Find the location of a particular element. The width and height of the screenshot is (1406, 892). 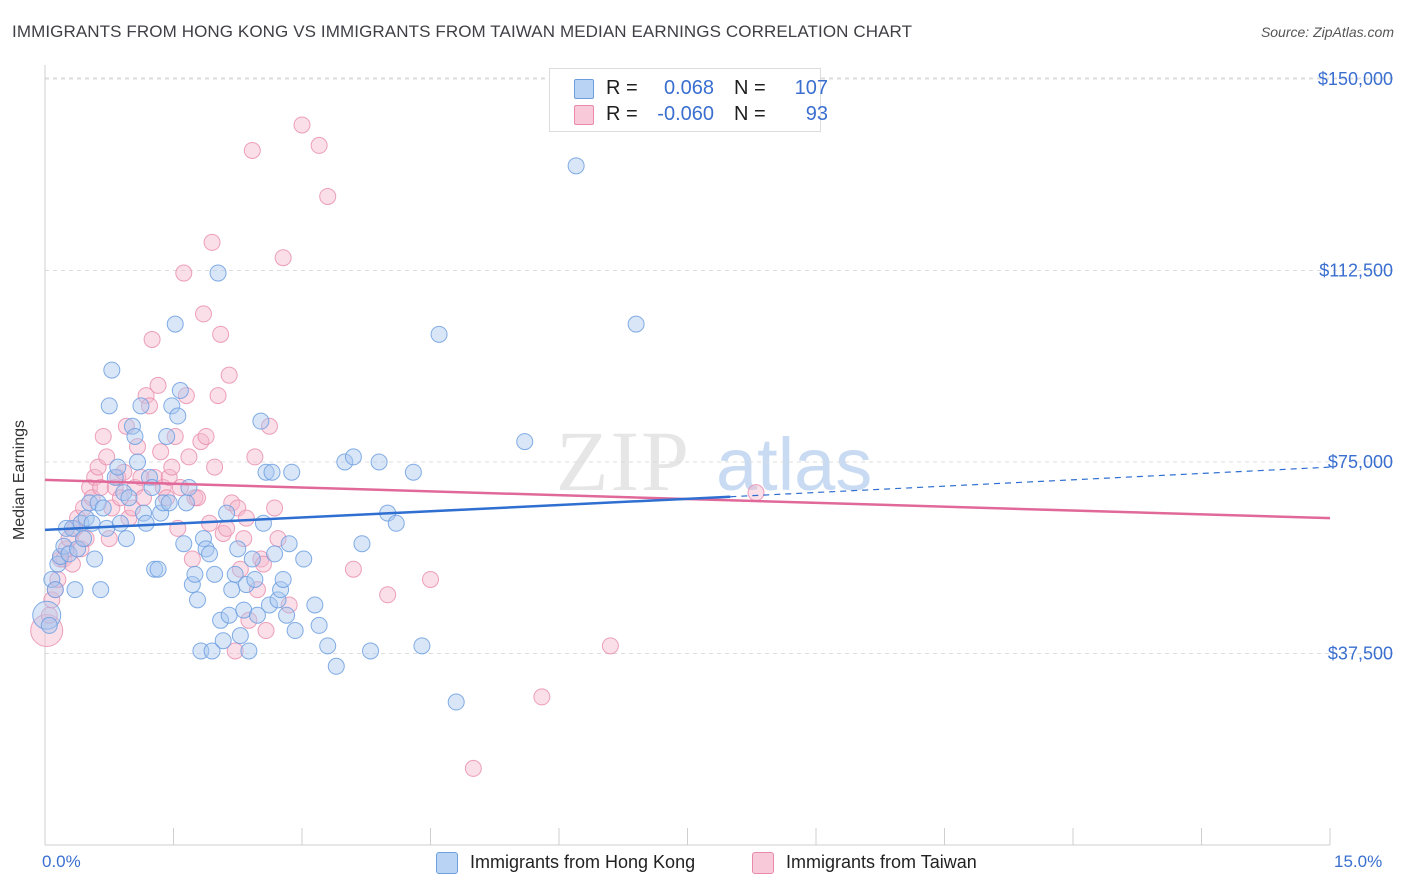

source-credit: Source: ZipAtlas.com is located at coordinates (1327, 32).